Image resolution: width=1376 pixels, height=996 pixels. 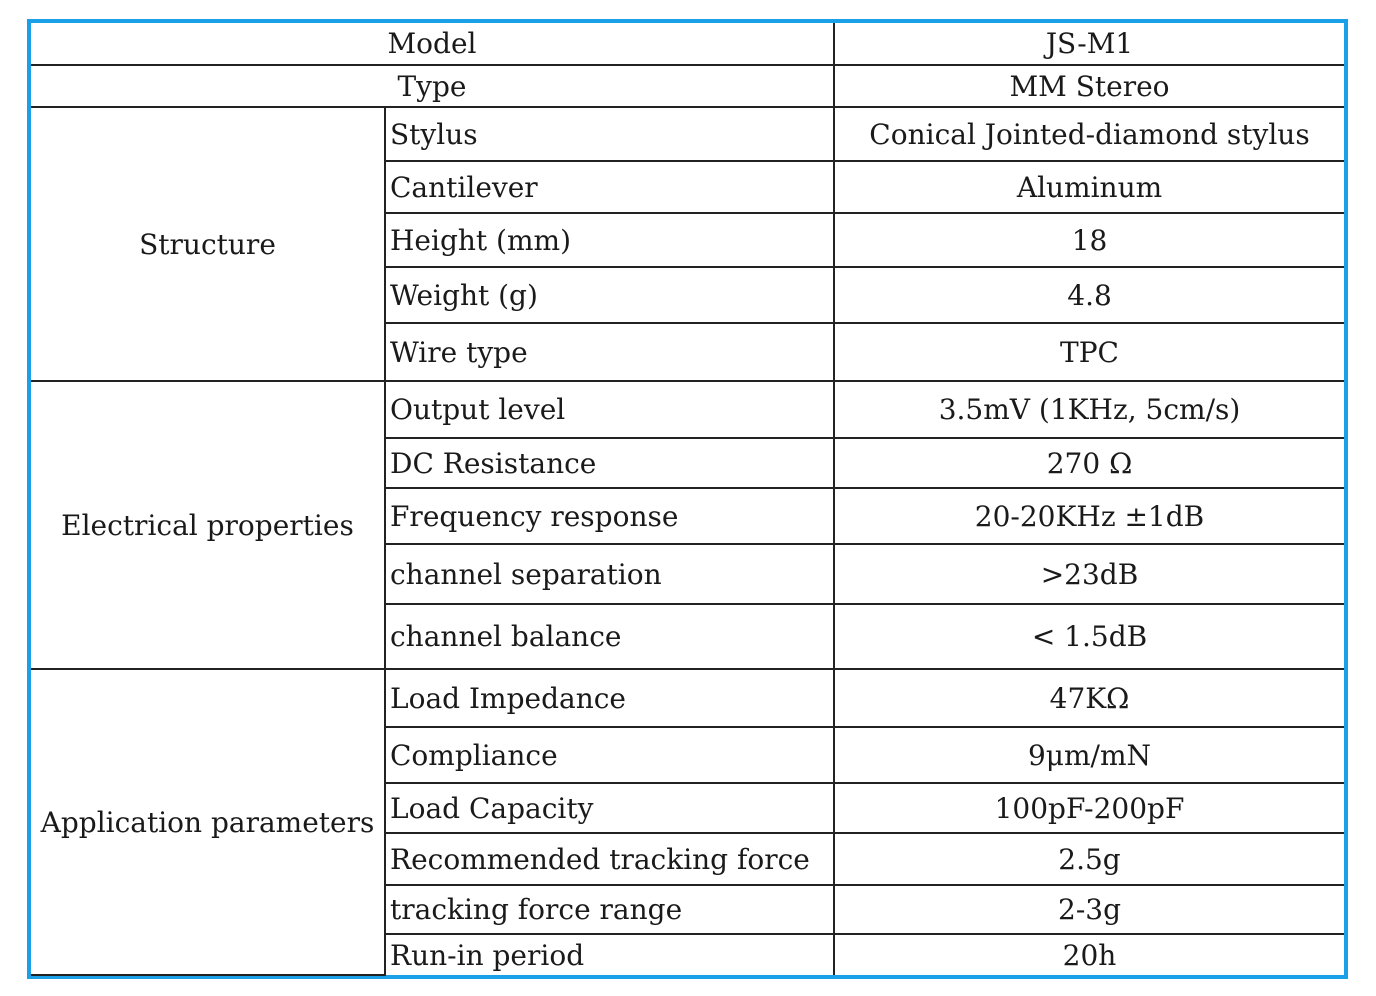 I want to click on param-cell: Load Impedance, so click(x=609, y=698).